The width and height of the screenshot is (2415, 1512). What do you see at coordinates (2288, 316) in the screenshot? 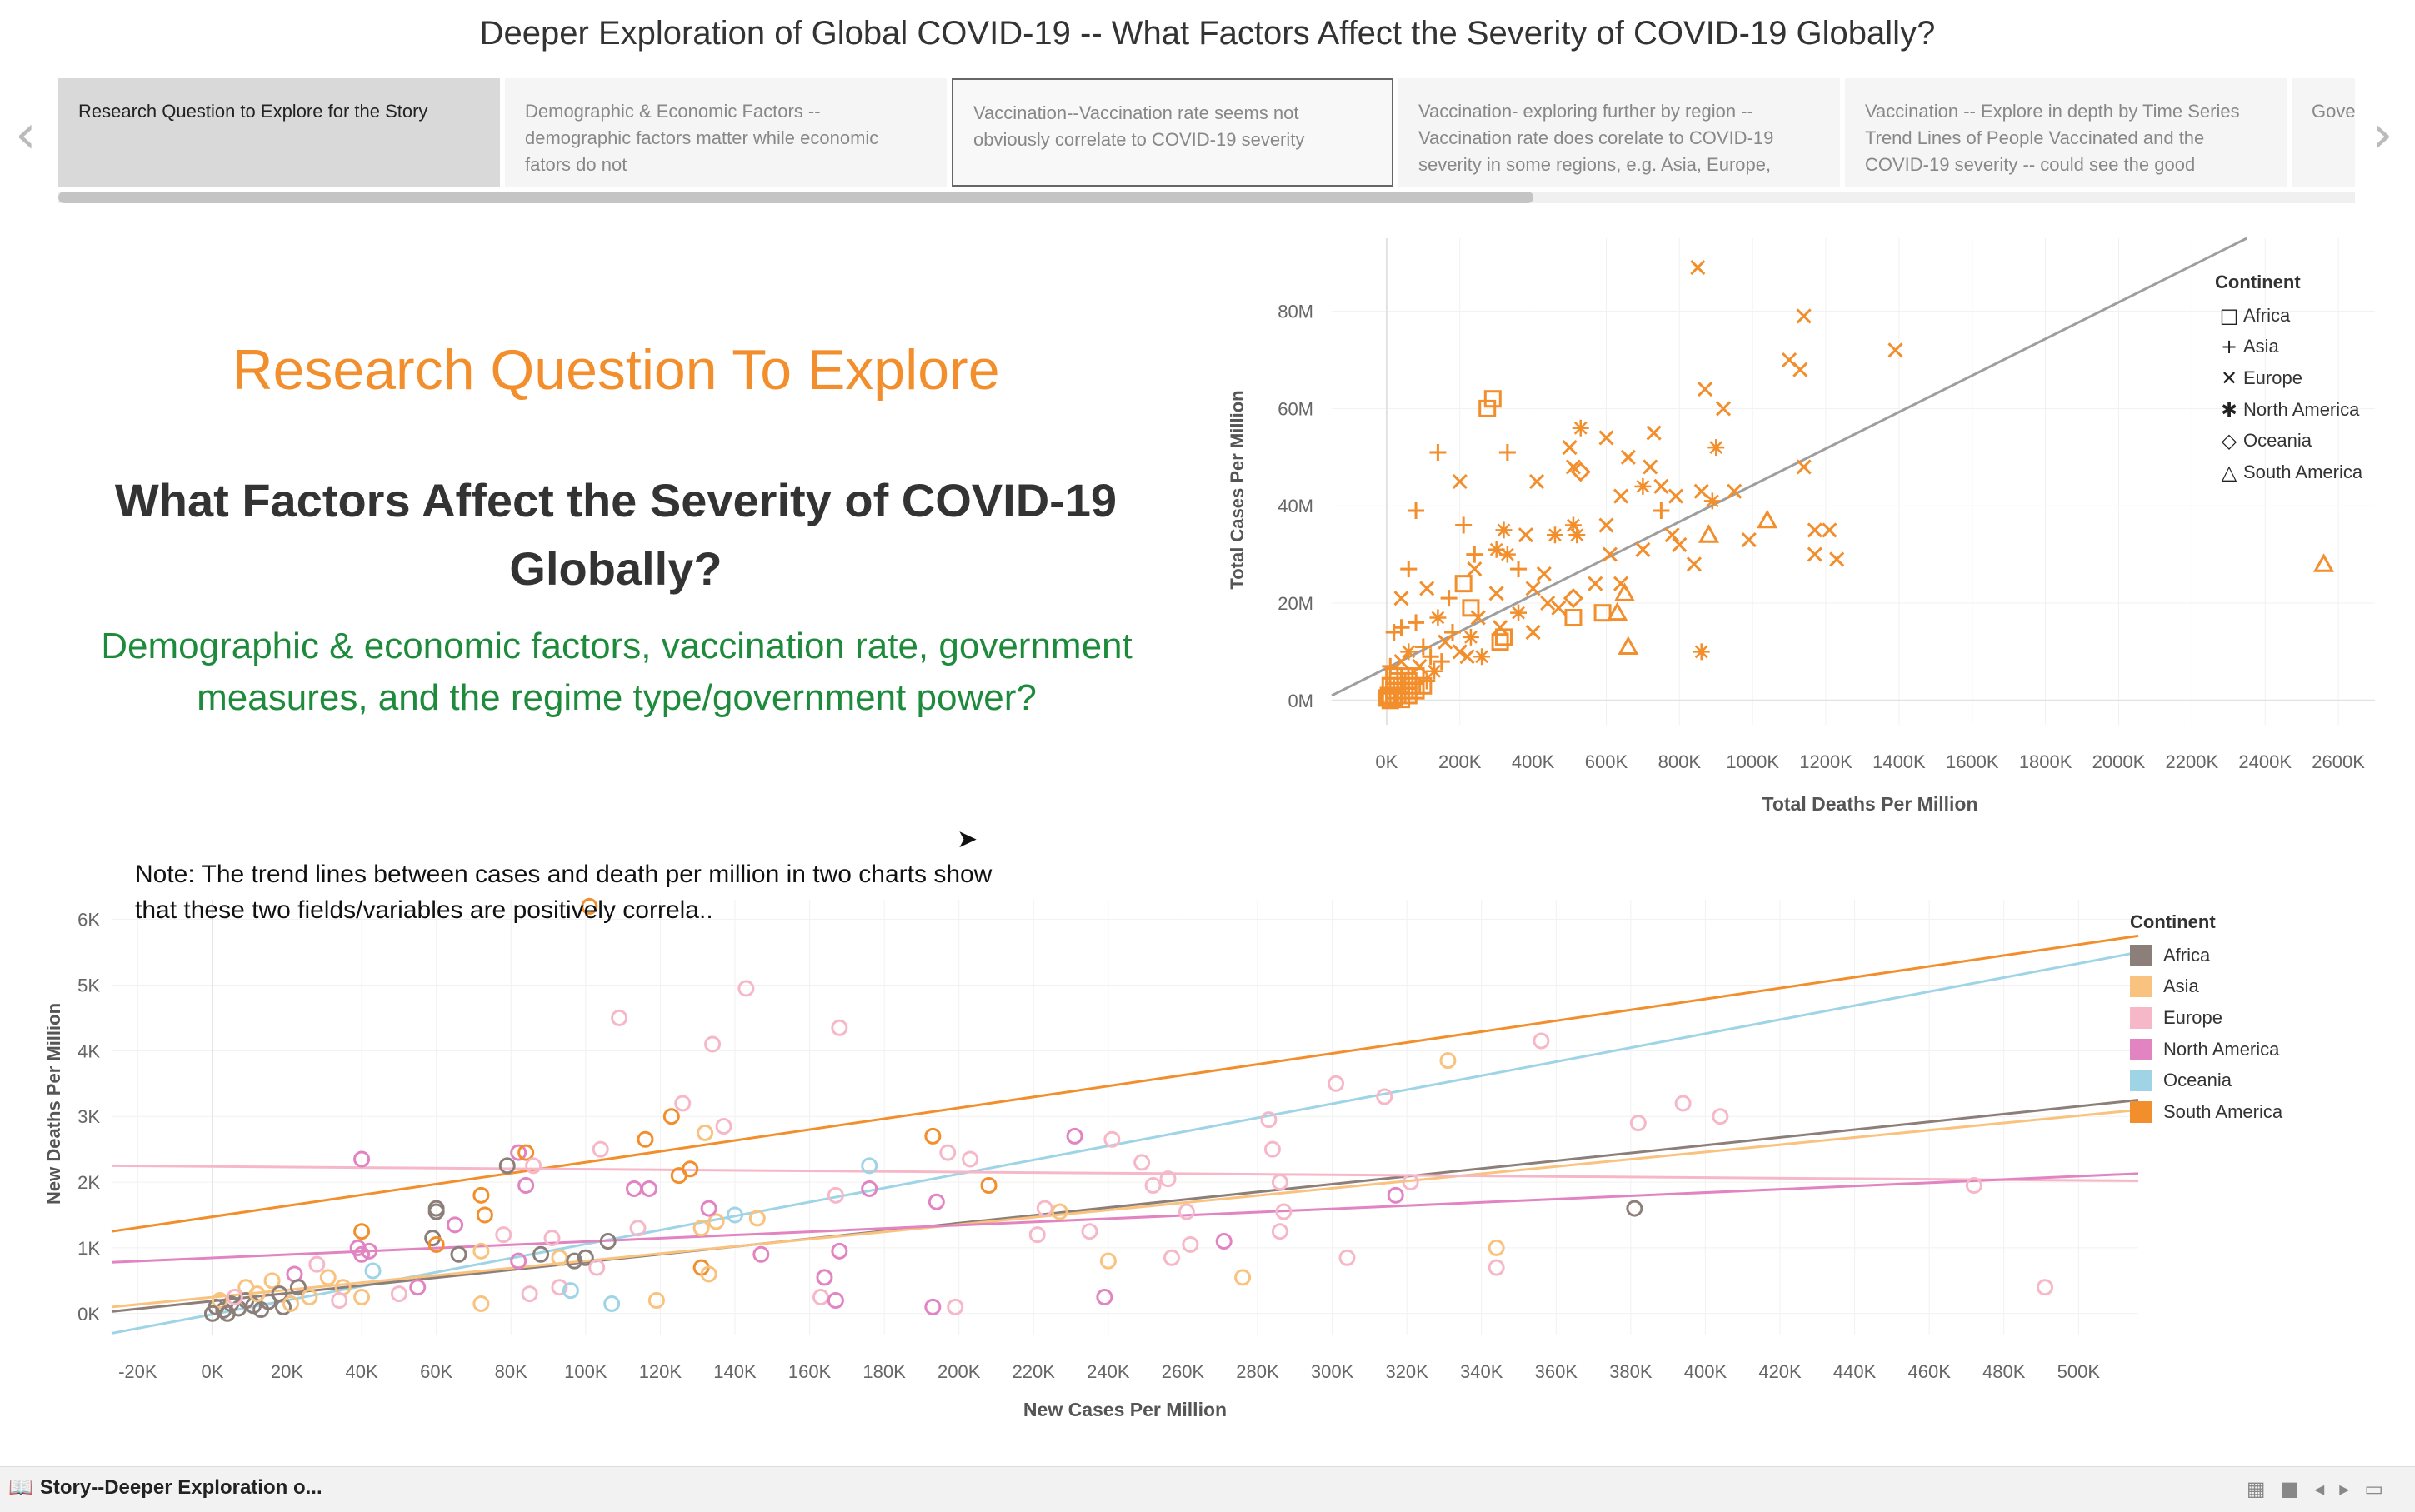
I see `legend-item-africa: □ Africa` at bounding box center [2288, 316].